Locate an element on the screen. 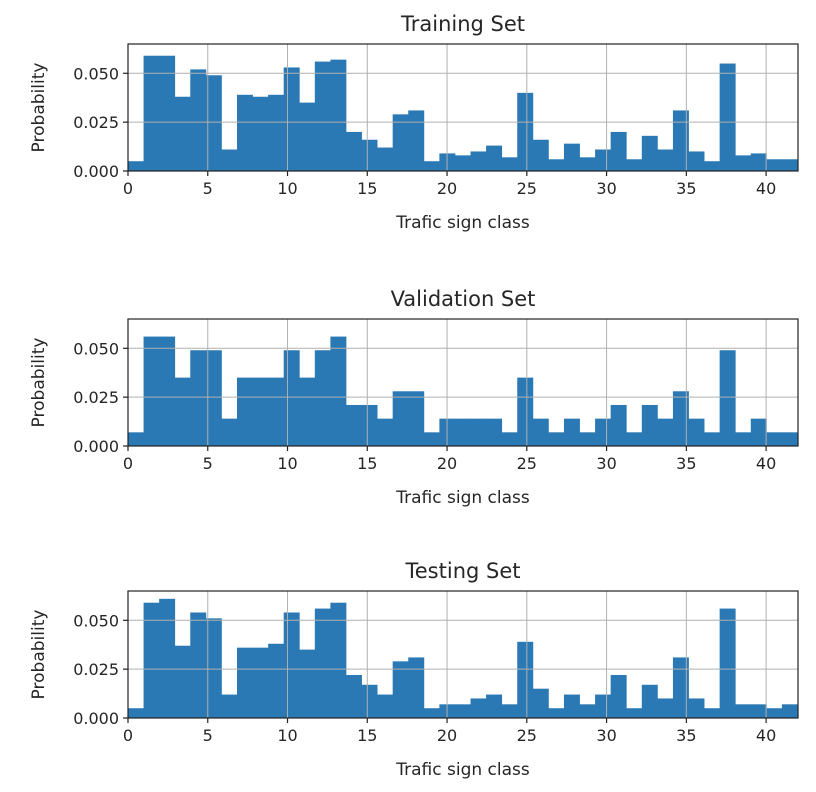  chart-validation-xtick-label-2: 10 is located at coordinates (287, 463).